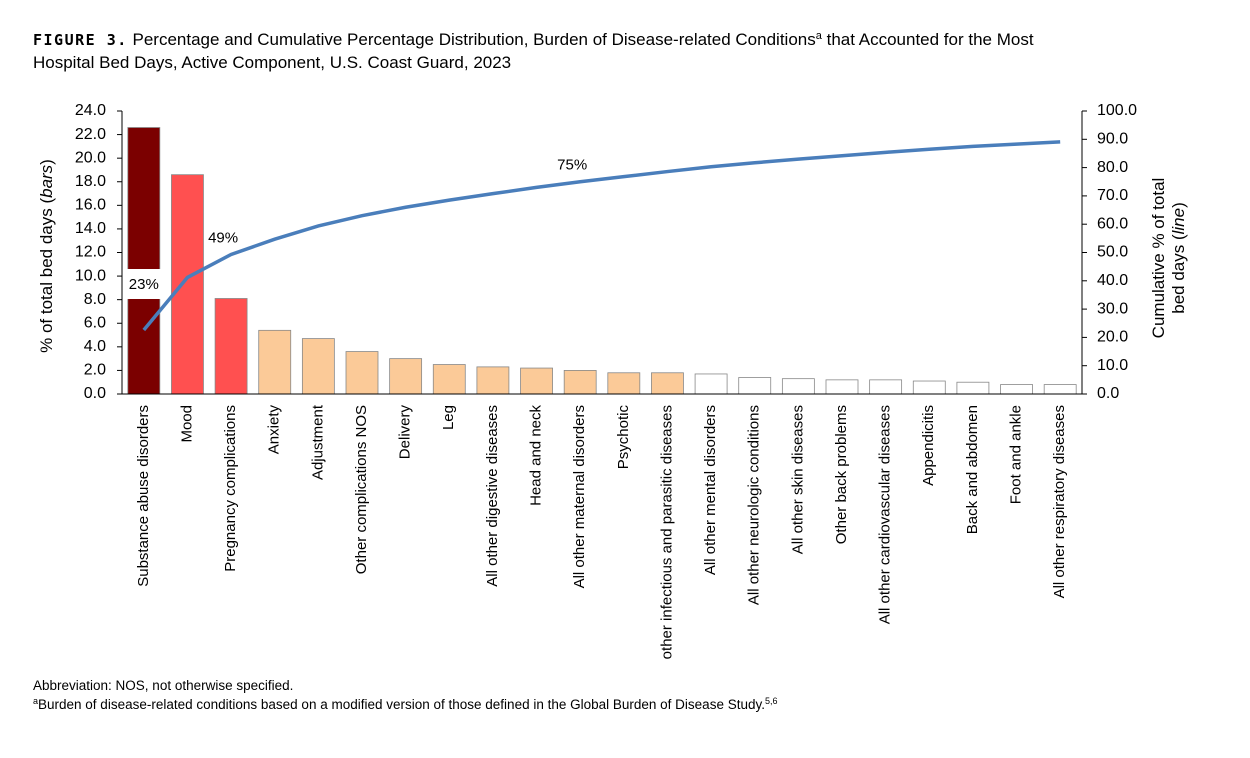  Describe the element at coordinates (317, 442) in the screenshot. I see `x-tick-label: Adjustment` at that location.